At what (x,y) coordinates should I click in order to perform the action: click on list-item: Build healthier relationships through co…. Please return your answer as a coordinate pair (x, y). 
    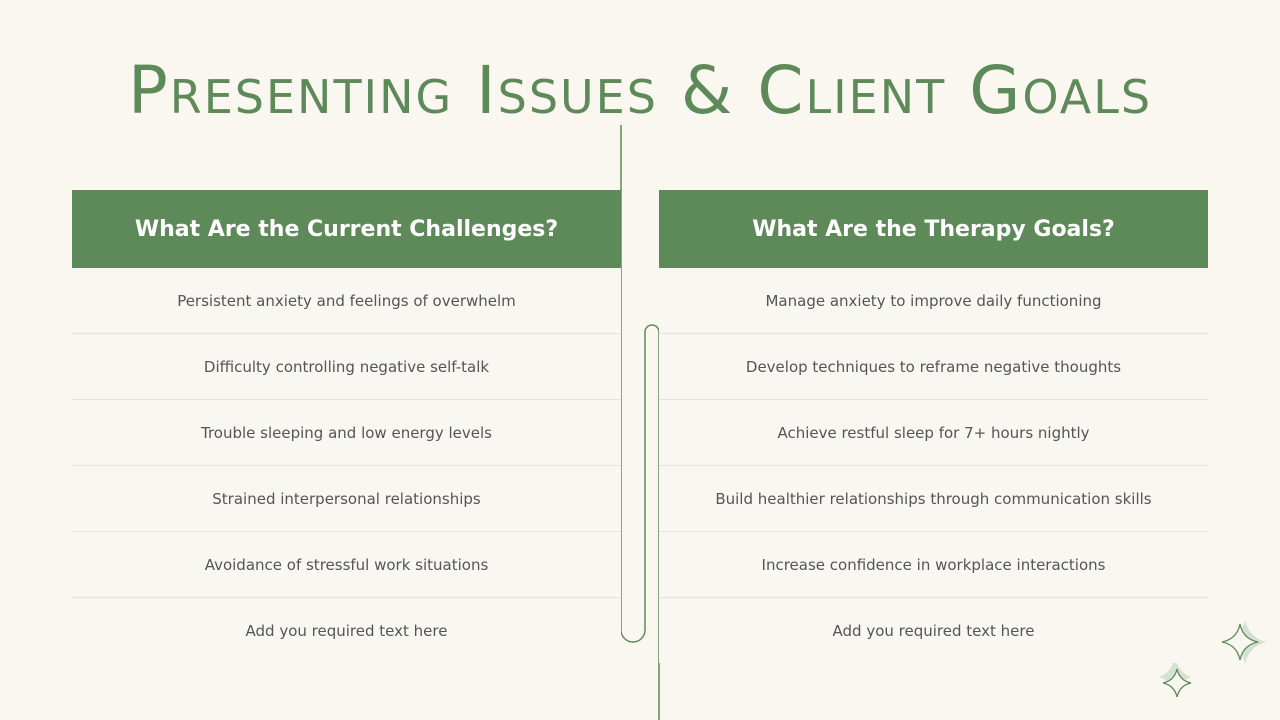
    Looking at the image, I should click on (933, 499).